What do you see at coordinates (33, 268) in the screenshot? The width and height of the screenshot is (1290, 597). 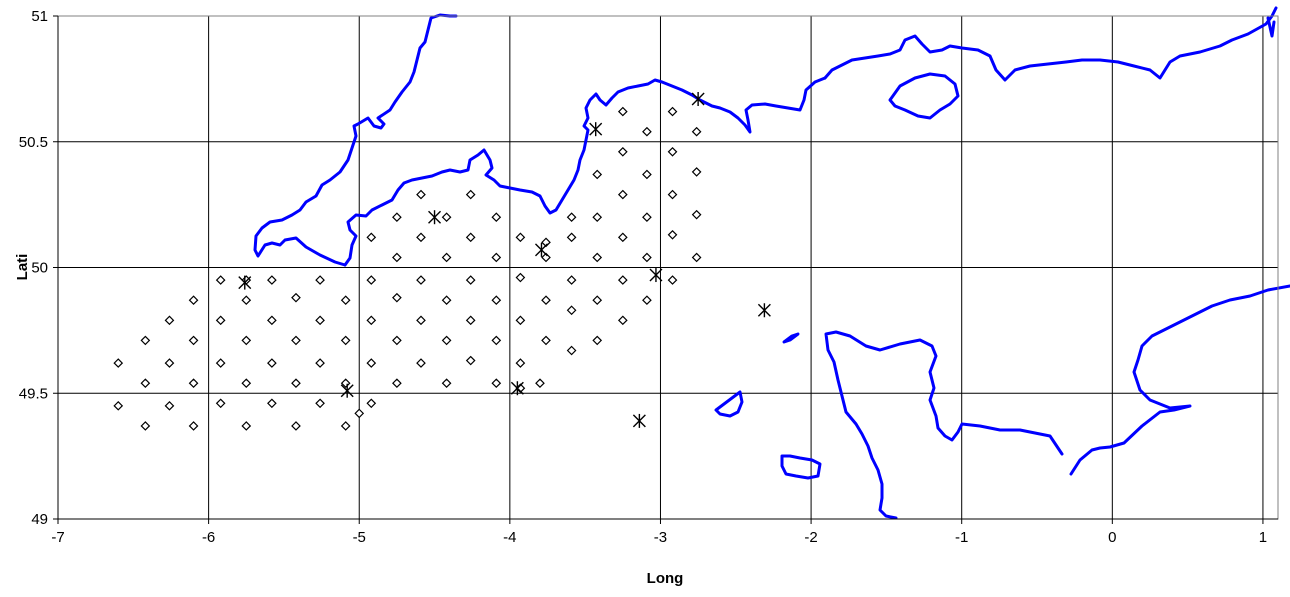 I see `y-tick-labels: 49 49.5 50 50.5 51` at bounding box center [33, 268].